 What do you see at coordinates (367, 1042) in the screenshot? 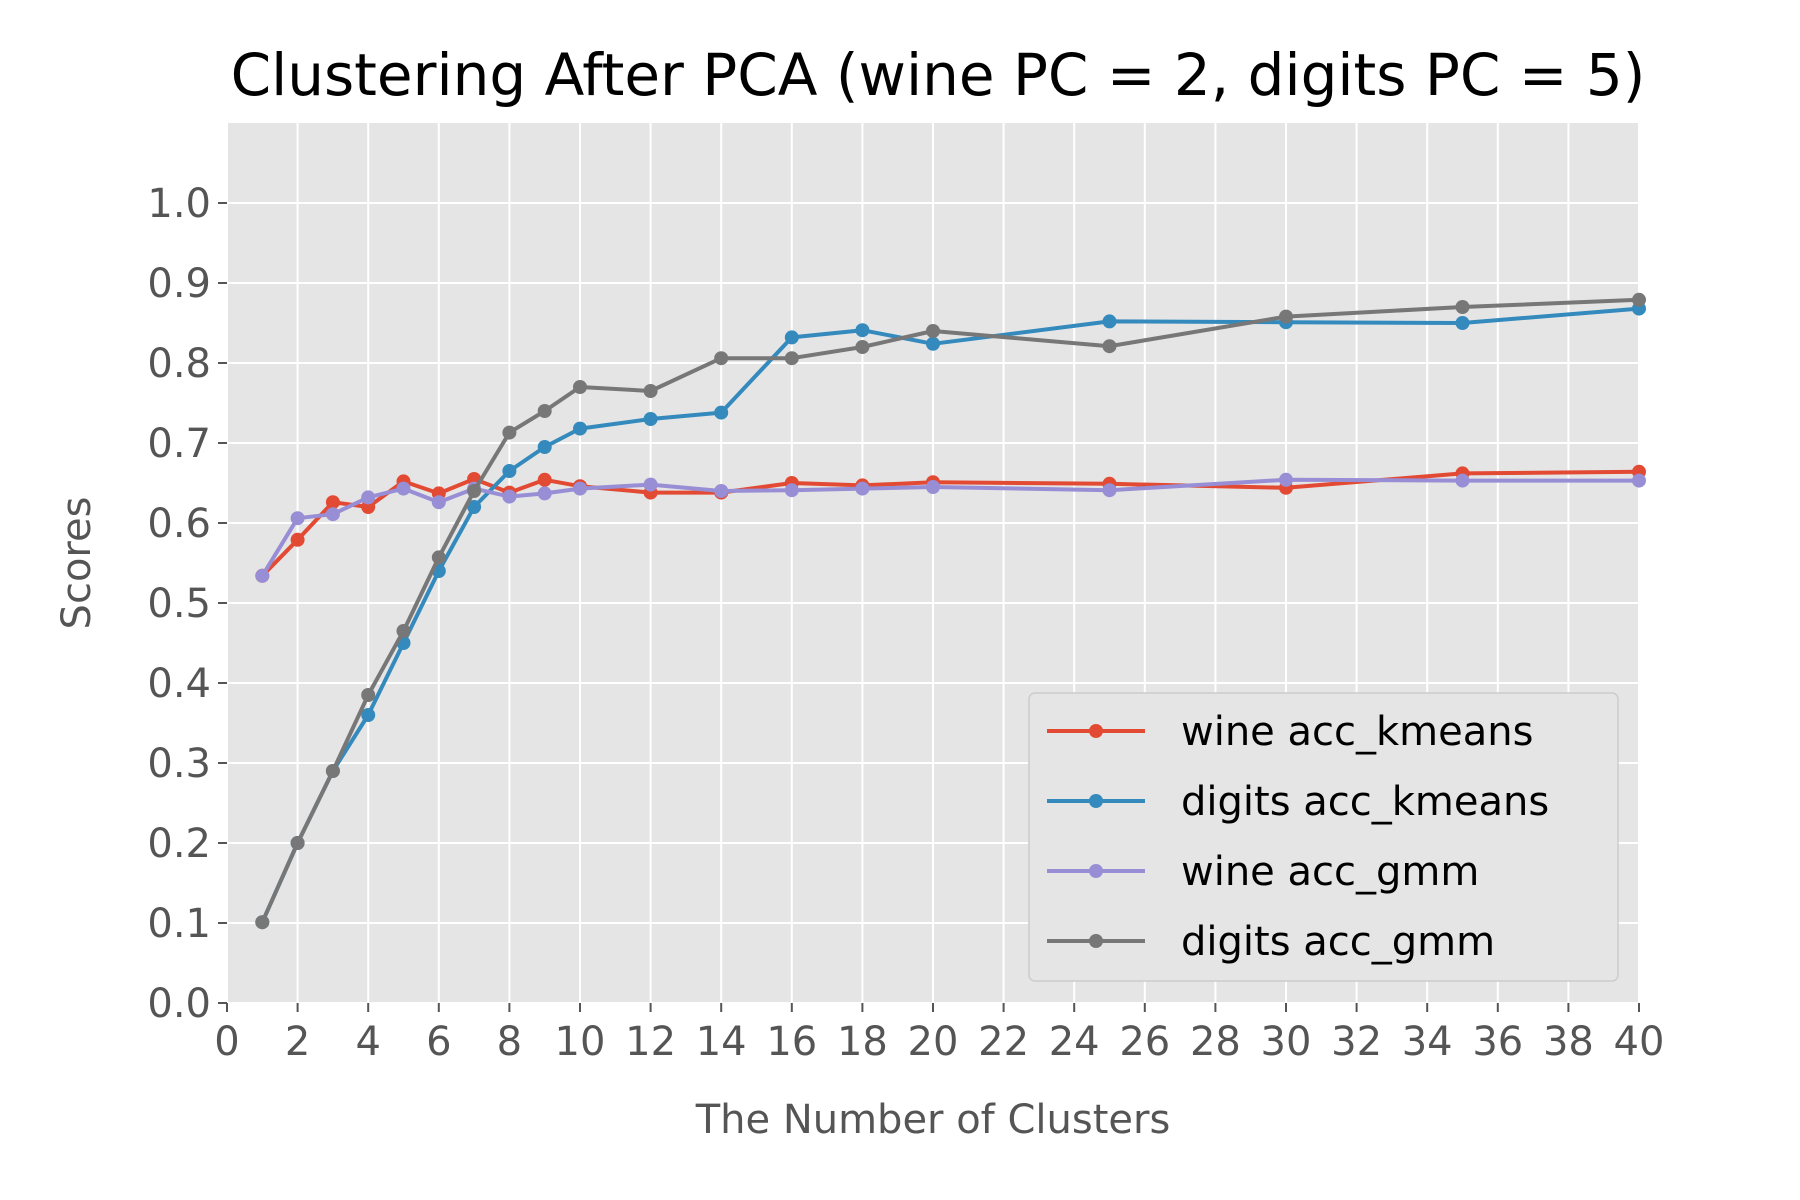
I see `x-tick-label: 4` at bounding box center [367, 1042].